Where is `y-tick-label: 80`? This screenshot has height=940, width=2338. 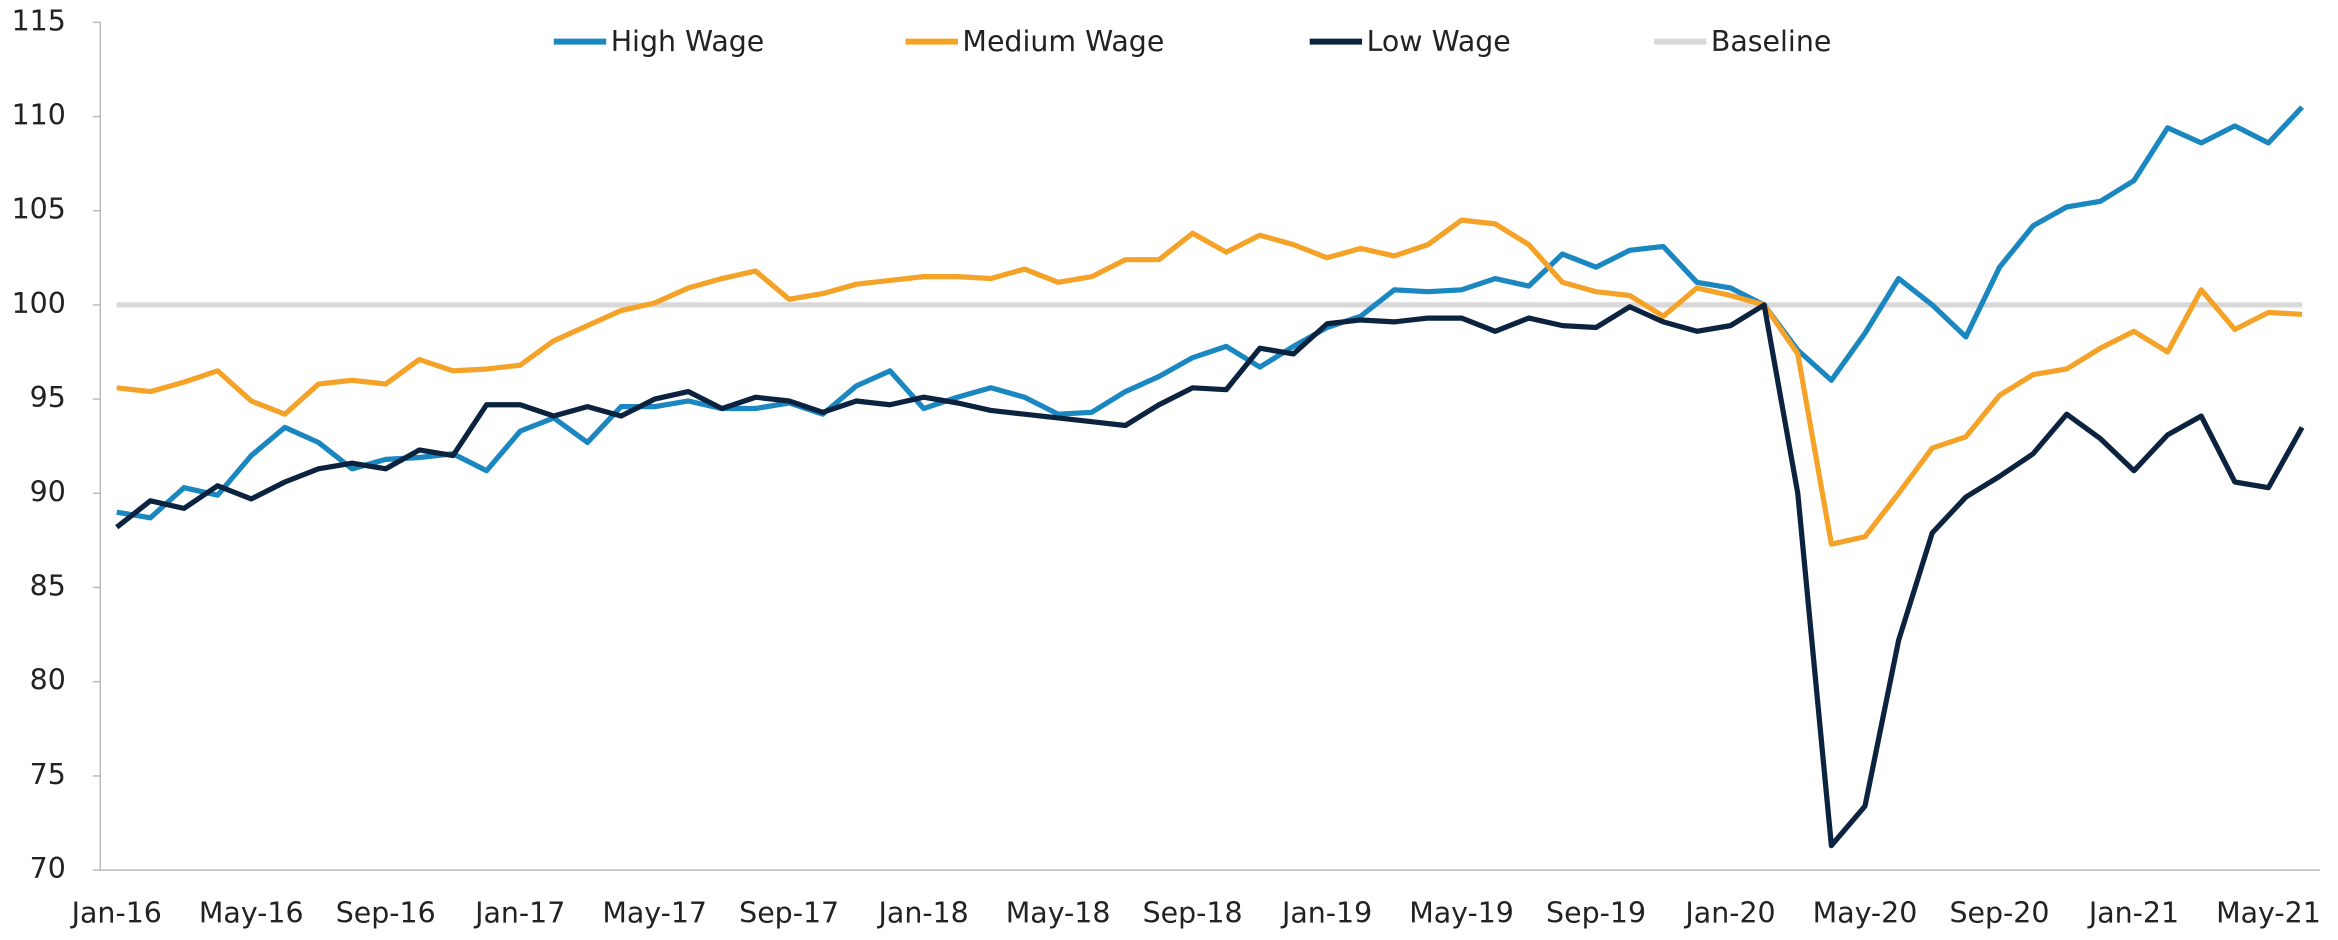 y-tick-label: 80 is located at coordinates (48, 680).